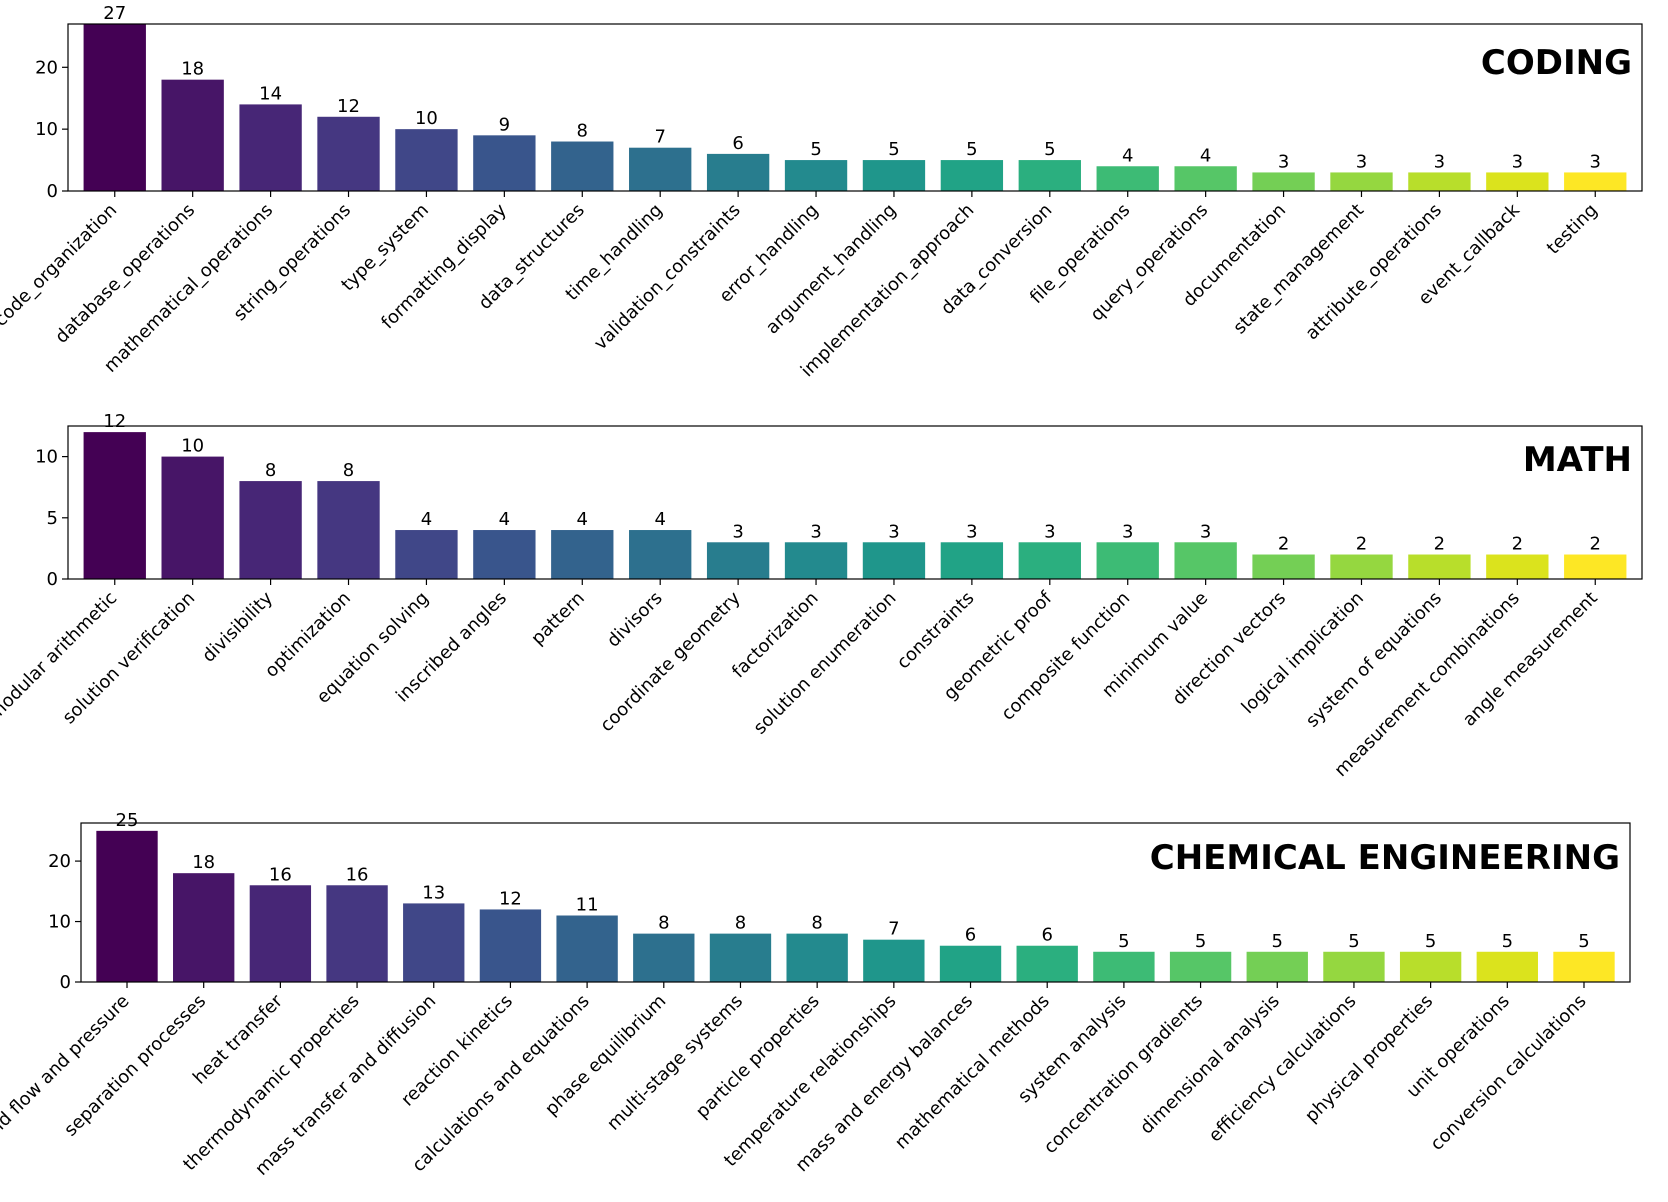 Image resolution: width=1668 pixels, height=1202 pixels. I want to click on bar-heat-transfer, so click(280, 933).